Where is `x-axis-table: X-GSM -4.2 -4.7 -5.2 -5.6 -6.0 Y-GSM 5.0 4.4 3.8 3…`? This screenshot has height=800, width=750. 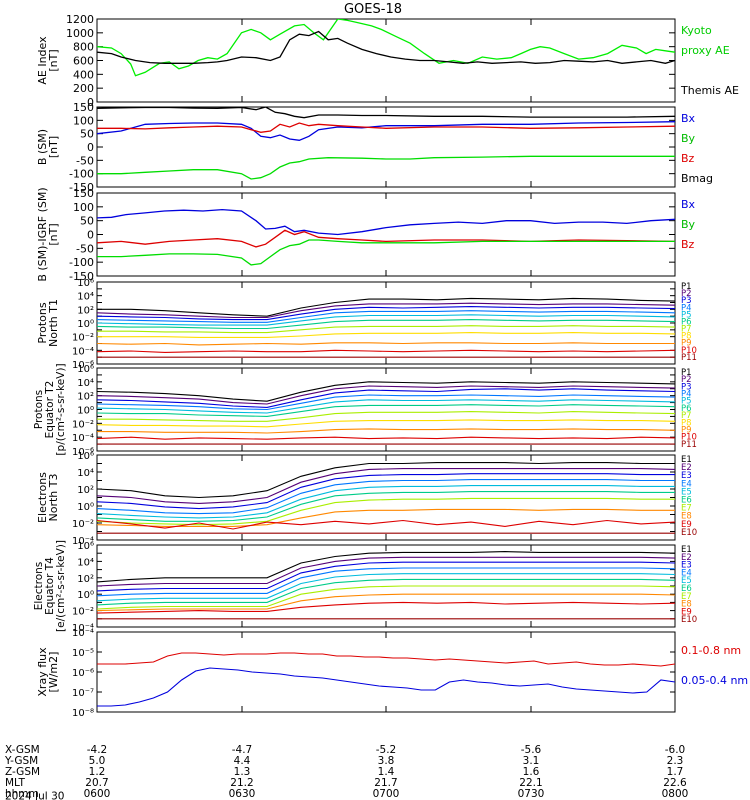
x-axis-table: X-GSM -4.2 -4.7 -5.2 -5.6 -6.0 Y-GSM 5.0 4.4 3.8 3… is located at coordinates (346, 772).